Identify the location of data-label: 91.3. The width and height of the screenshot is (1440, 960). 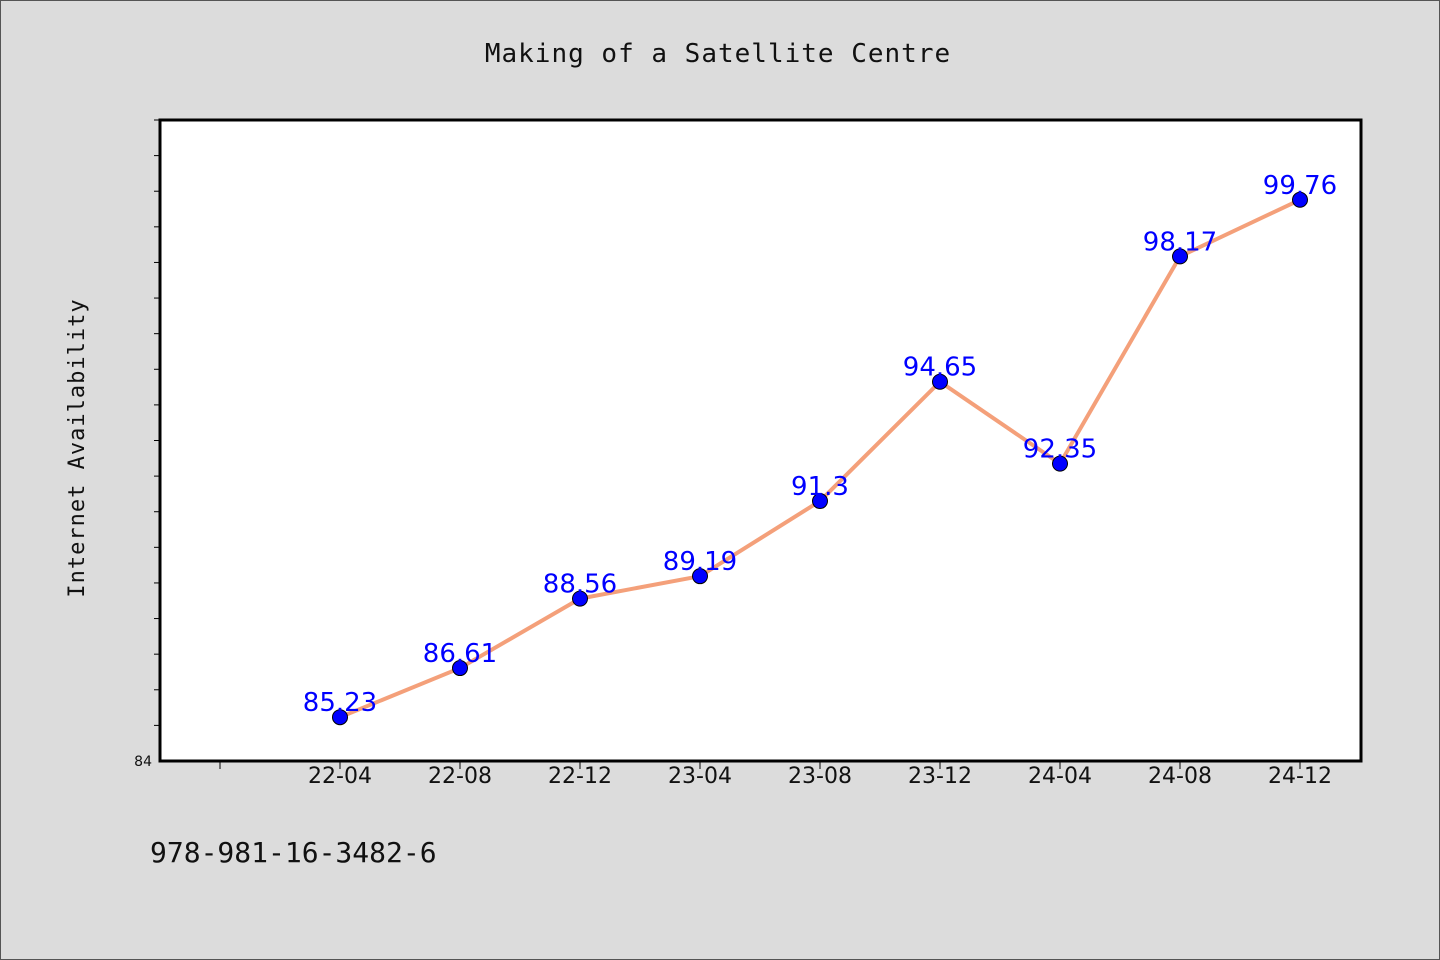
(820, 487).